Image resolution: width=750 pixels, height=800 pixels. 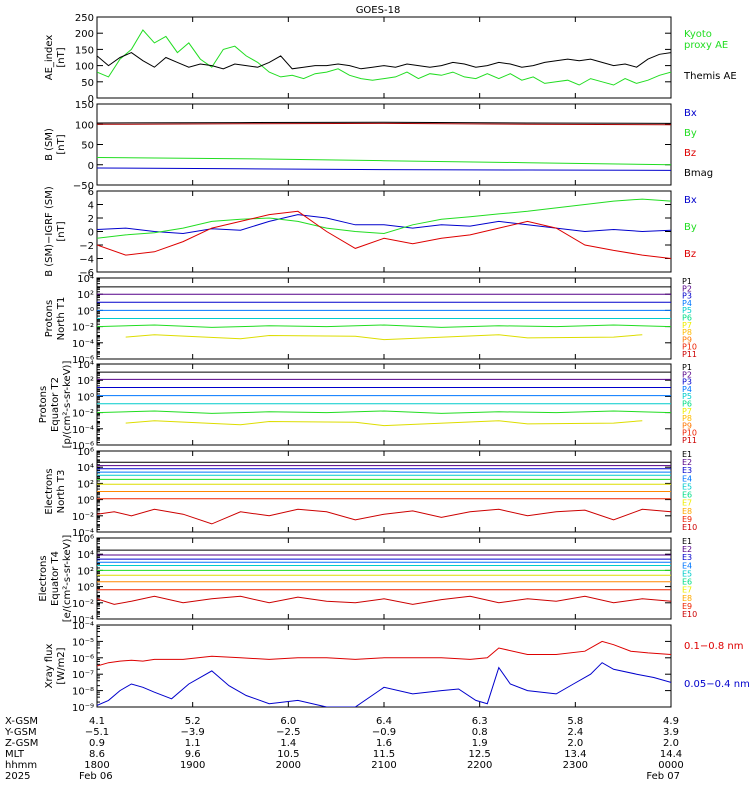 What do you see at coordinates (85, 539) in the screenshot?
I see `y-tick-label: 10⁶` at bounding box center [85, 539].